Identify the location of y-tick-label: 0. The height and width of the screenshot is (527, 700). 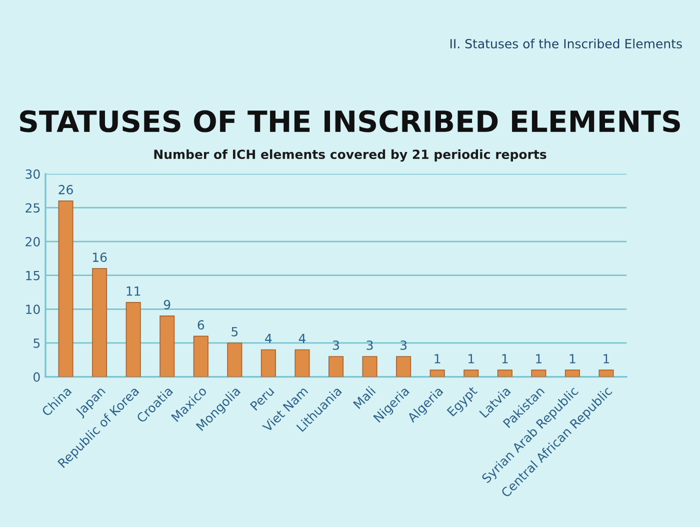
(37, 377).